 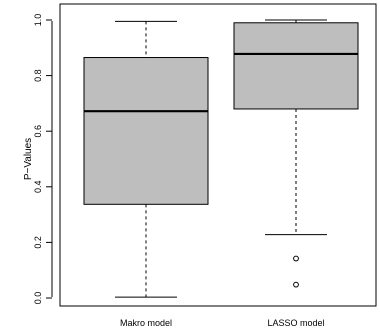 What do you see at coordinates (38, 298) in the screenshot?
I see `y-tick-label: 0.0` at bounding box center [38, 298].